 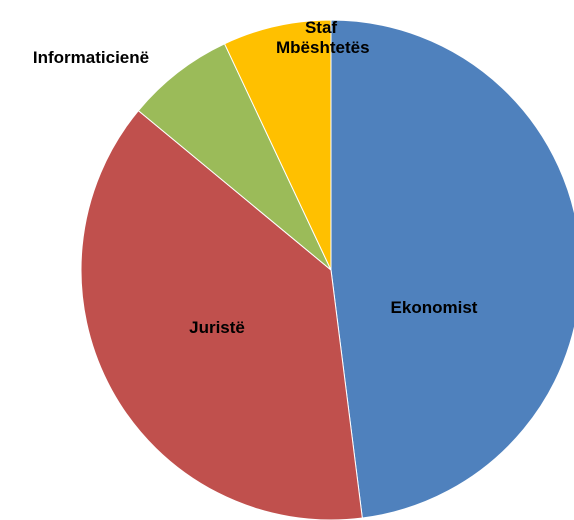 What do you see at coordinates (434, 307) in the screenshot?
I see `slice-label: Ekonomist` at bounding box center [434, 307].